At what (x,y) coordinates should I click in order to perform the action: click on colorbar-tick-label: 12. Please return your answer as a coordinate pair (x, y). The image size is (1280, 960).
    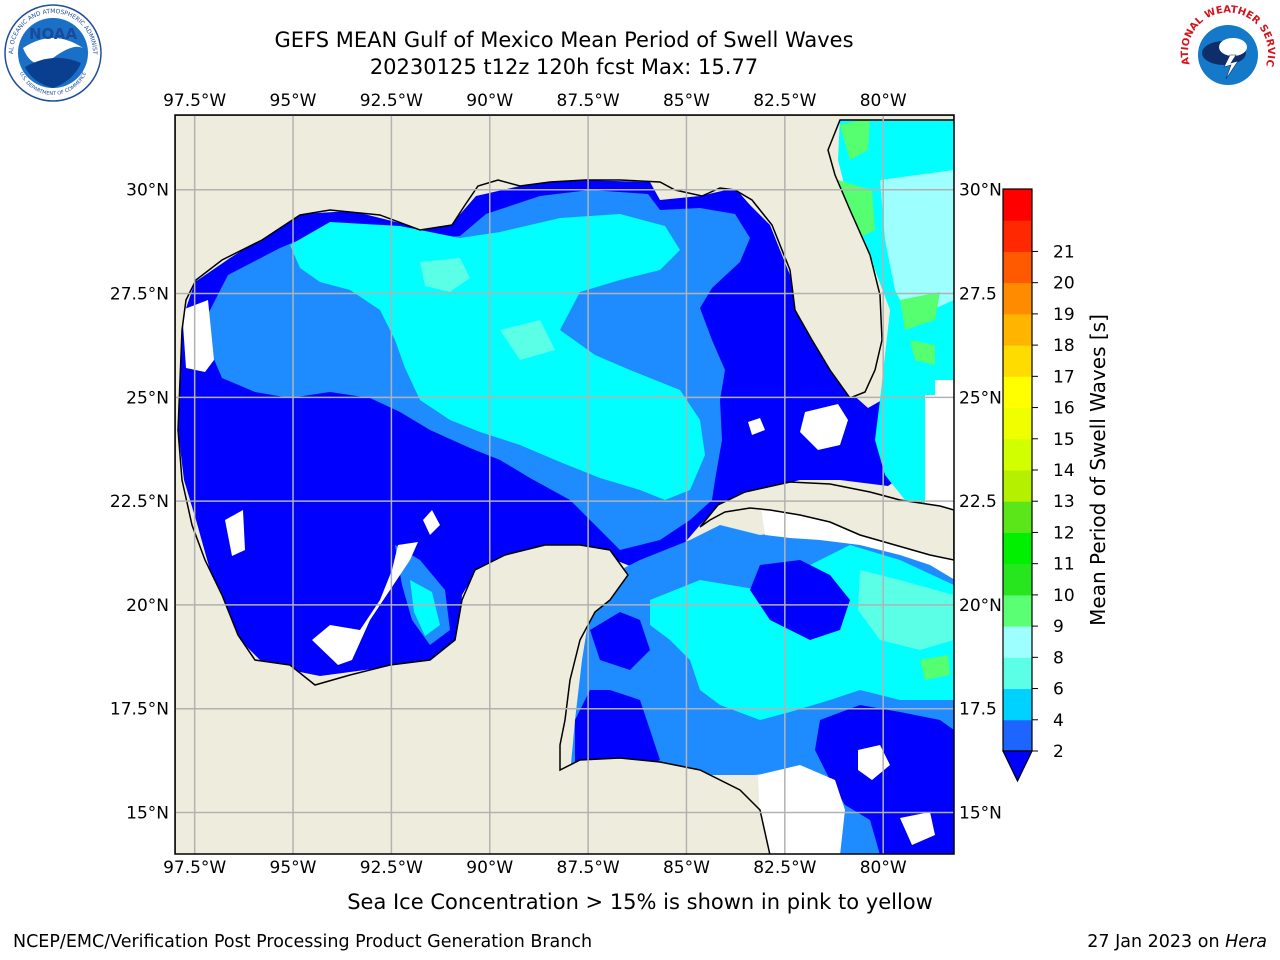
    Looking at the image, I should click on (1064, 533).